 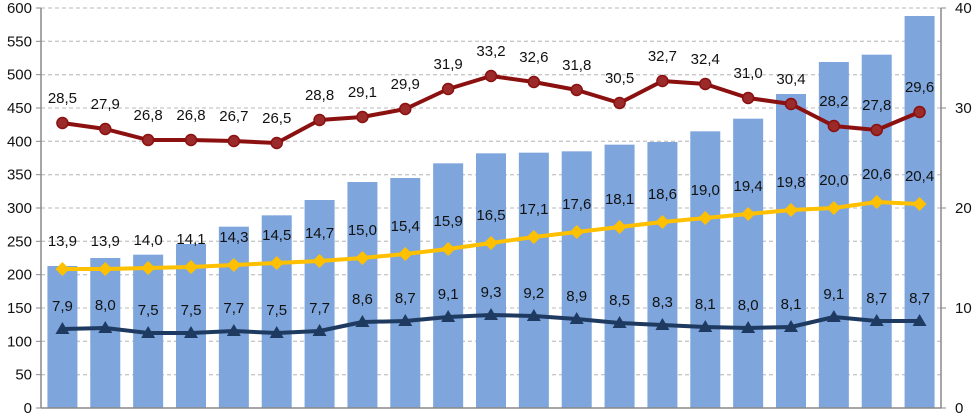 What do you see at coordinates (662, 302) in the screenshot?
I see `data-label: 8,3` at bounding box center [662, 302].